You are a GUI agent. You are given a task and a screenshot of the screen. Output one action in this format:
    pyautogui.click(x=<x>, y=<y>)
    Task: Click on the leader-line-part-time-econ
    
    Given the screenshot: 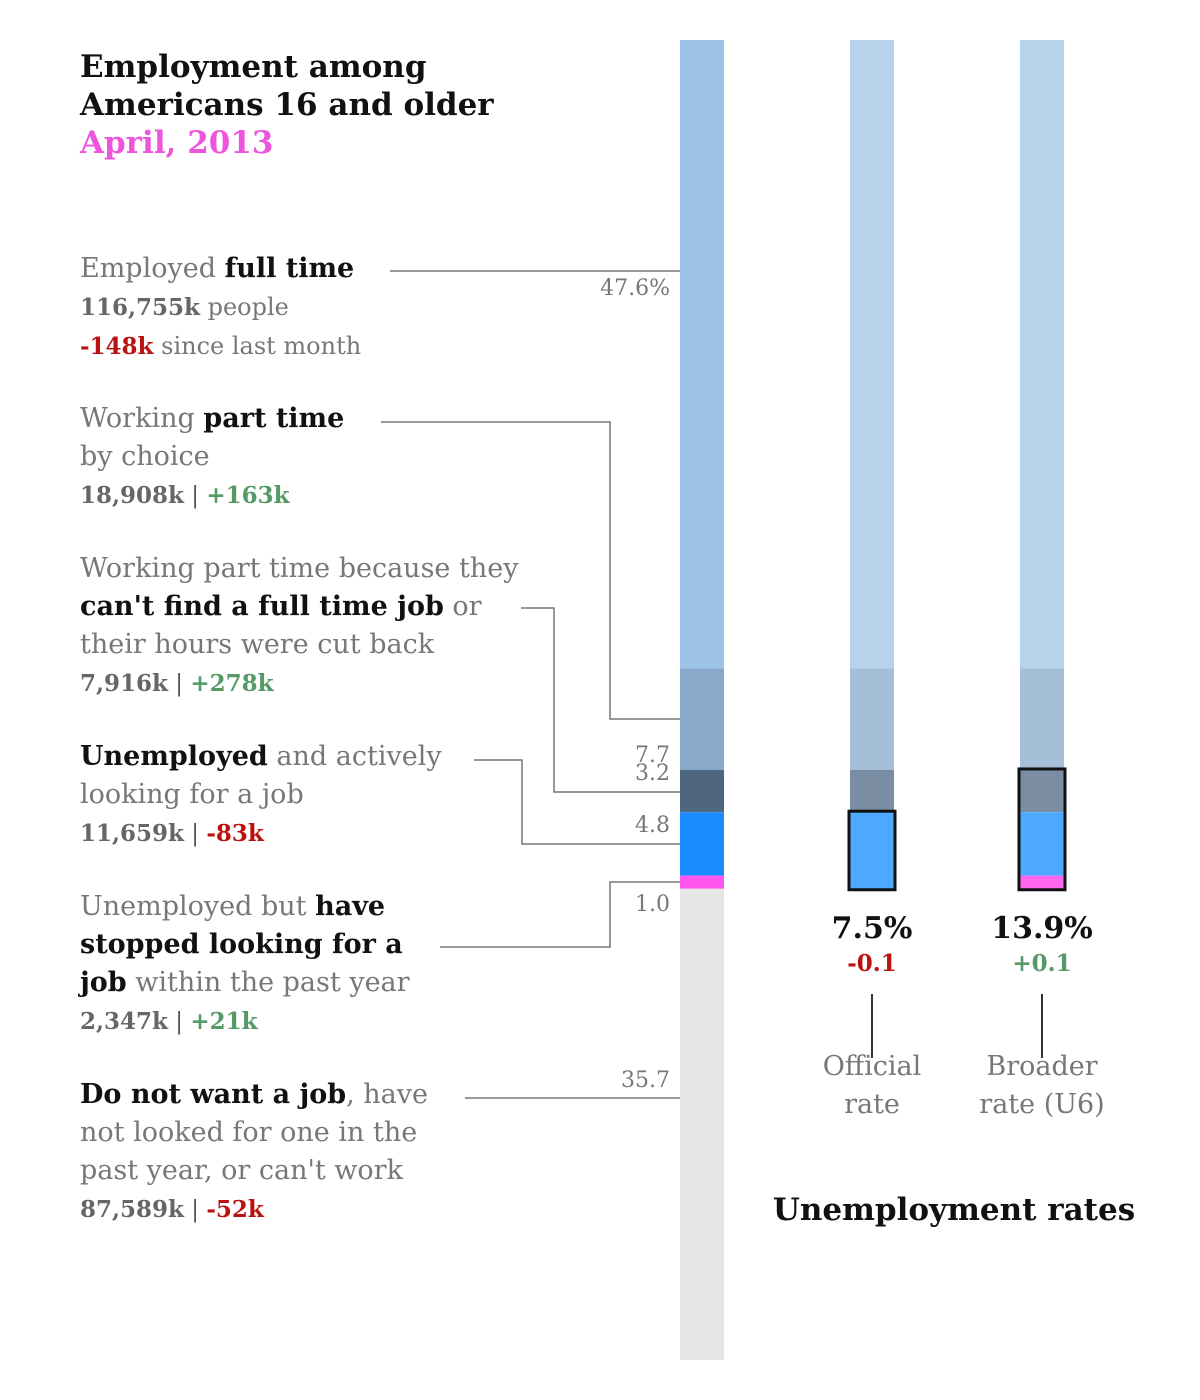 What is the action you would take?
    pyautogui.click(x=600, y=700)
    